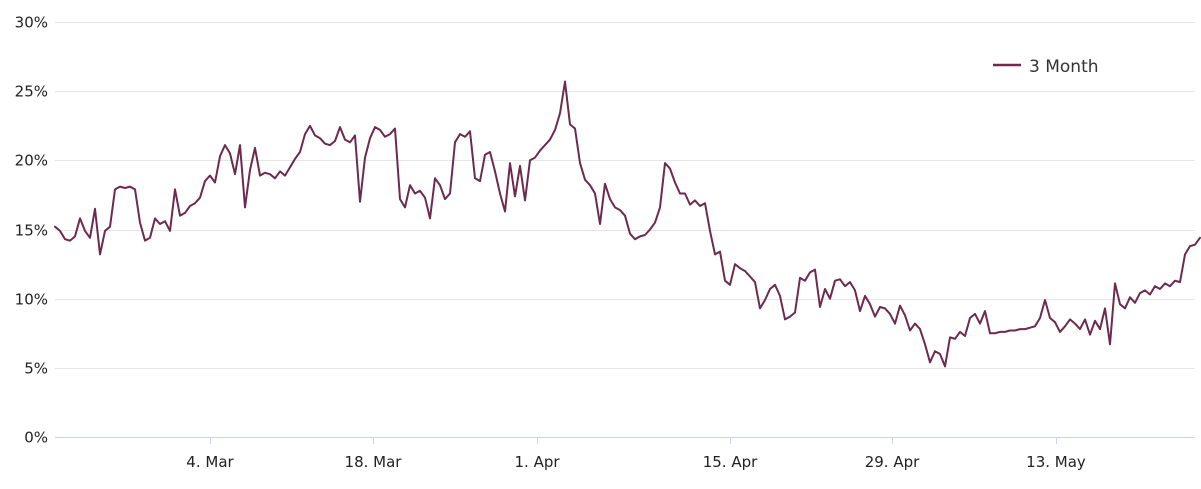  Describe the element at coordinates (36, 438) in the screenshot. I see `y-axis-label: 0%` at that location.